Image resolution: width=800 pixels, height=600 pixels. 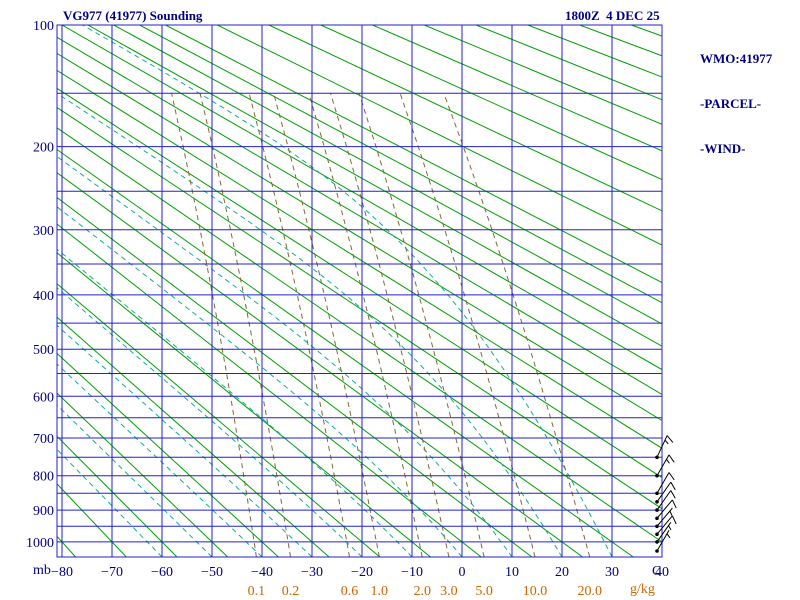 I want to click on mixing-ratio-tick-label: 20.0, so click(x=589, y=591).